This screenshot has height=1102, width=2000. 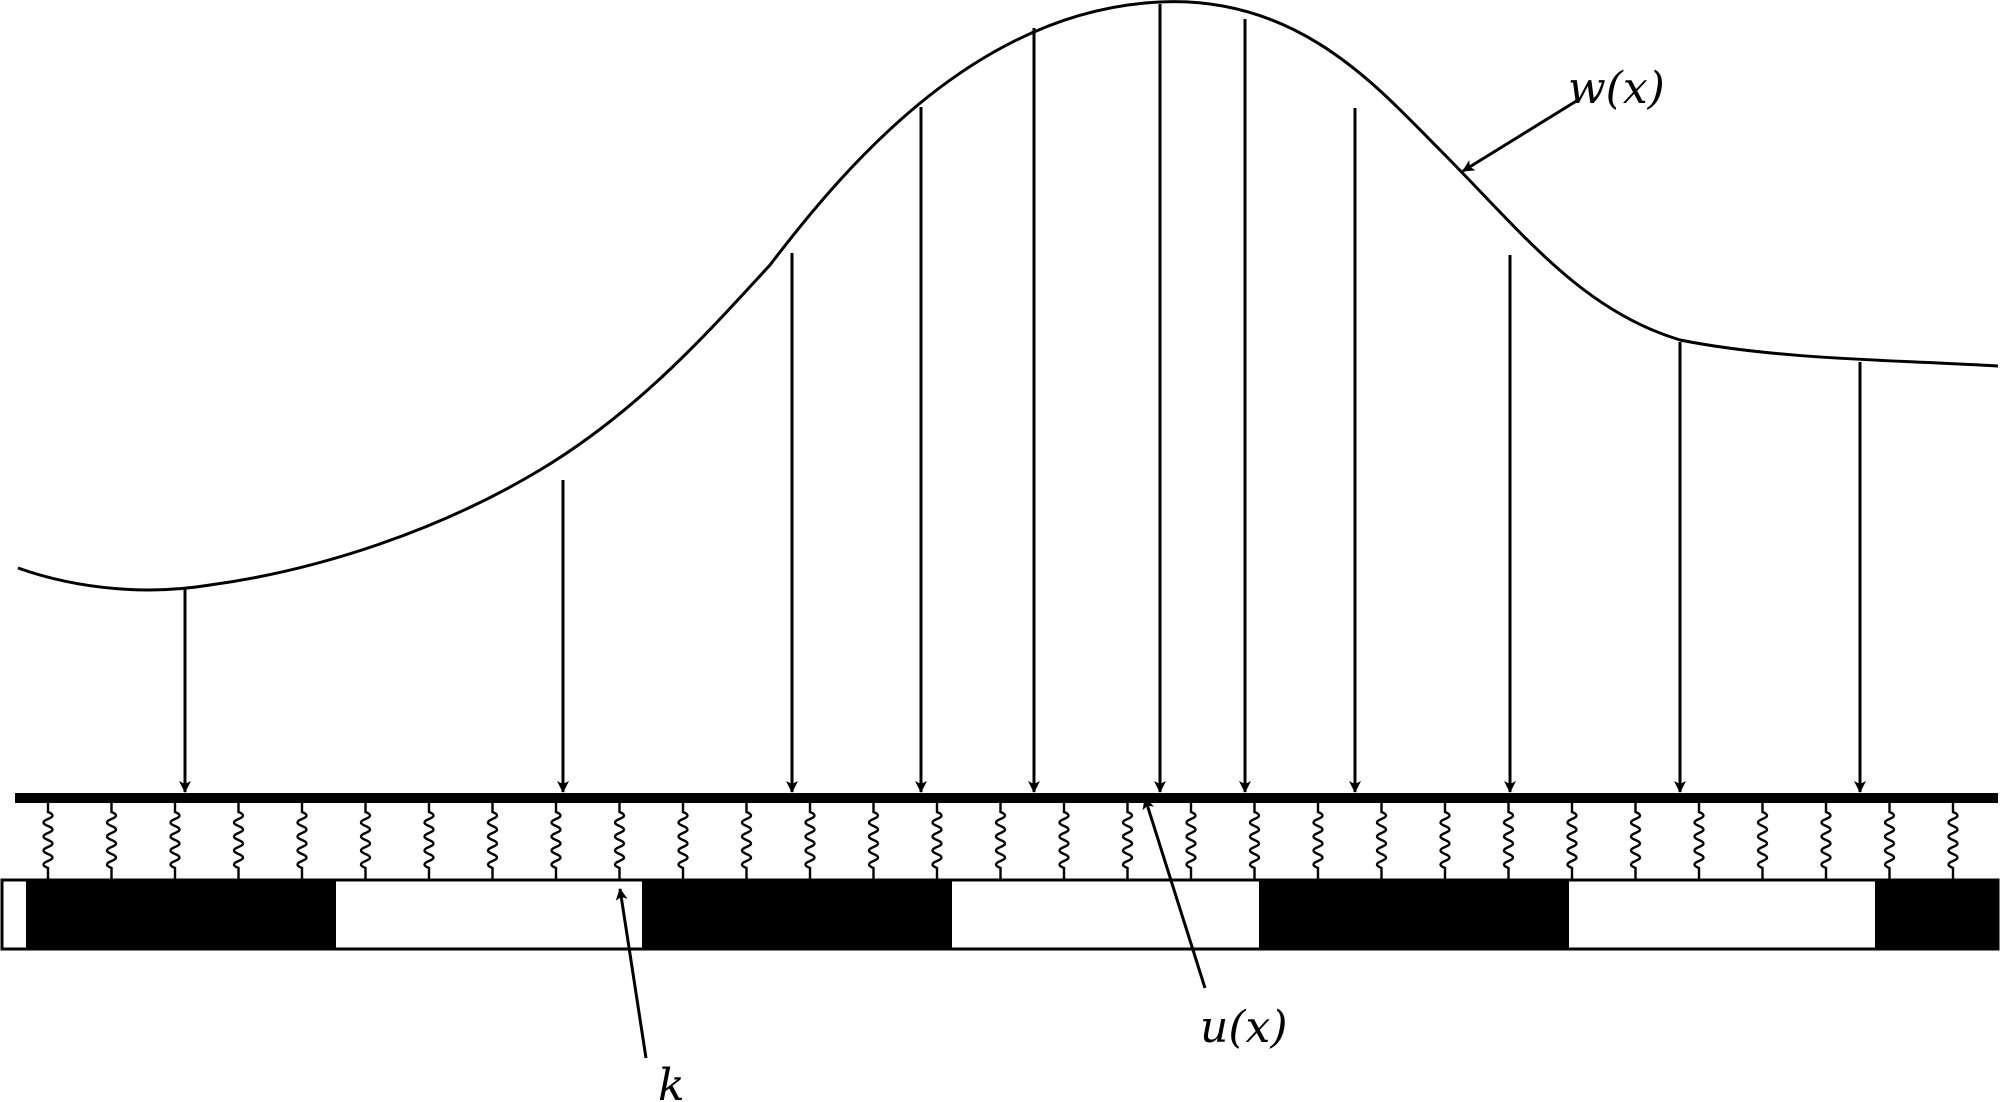 What do you see at coordinates (671, 1081) in the screenshot?
I see `stiffness-label: k` at bounding box center [671, 1081].